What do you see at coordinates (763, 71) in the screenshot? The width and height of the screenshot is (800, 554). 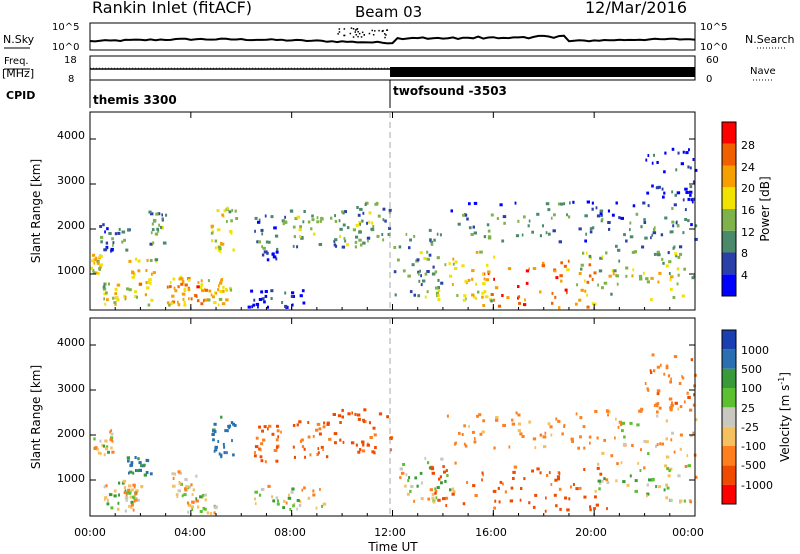 I see `nave-label: Nave` at bounding box center [763, 71].